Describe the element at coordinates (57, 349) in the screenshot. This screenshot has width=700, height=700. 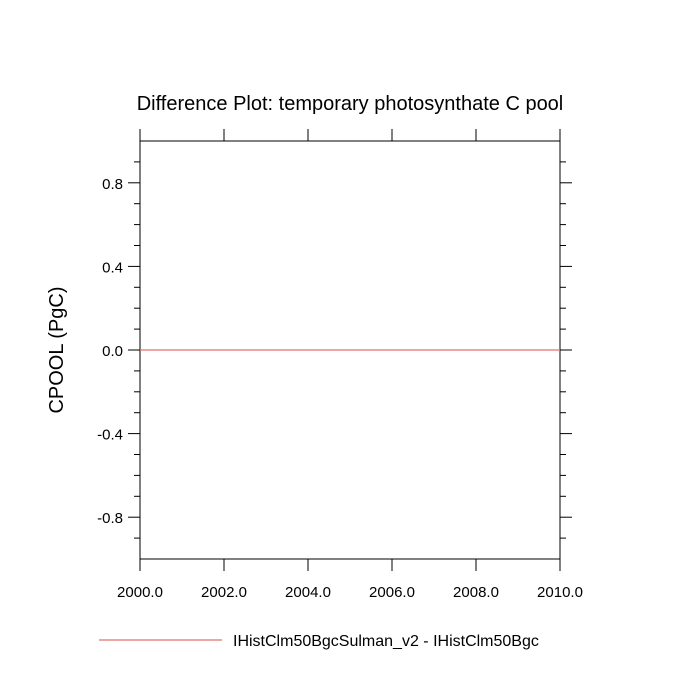
I see `y-axis-label: CPOOL (PgC)` at that location.